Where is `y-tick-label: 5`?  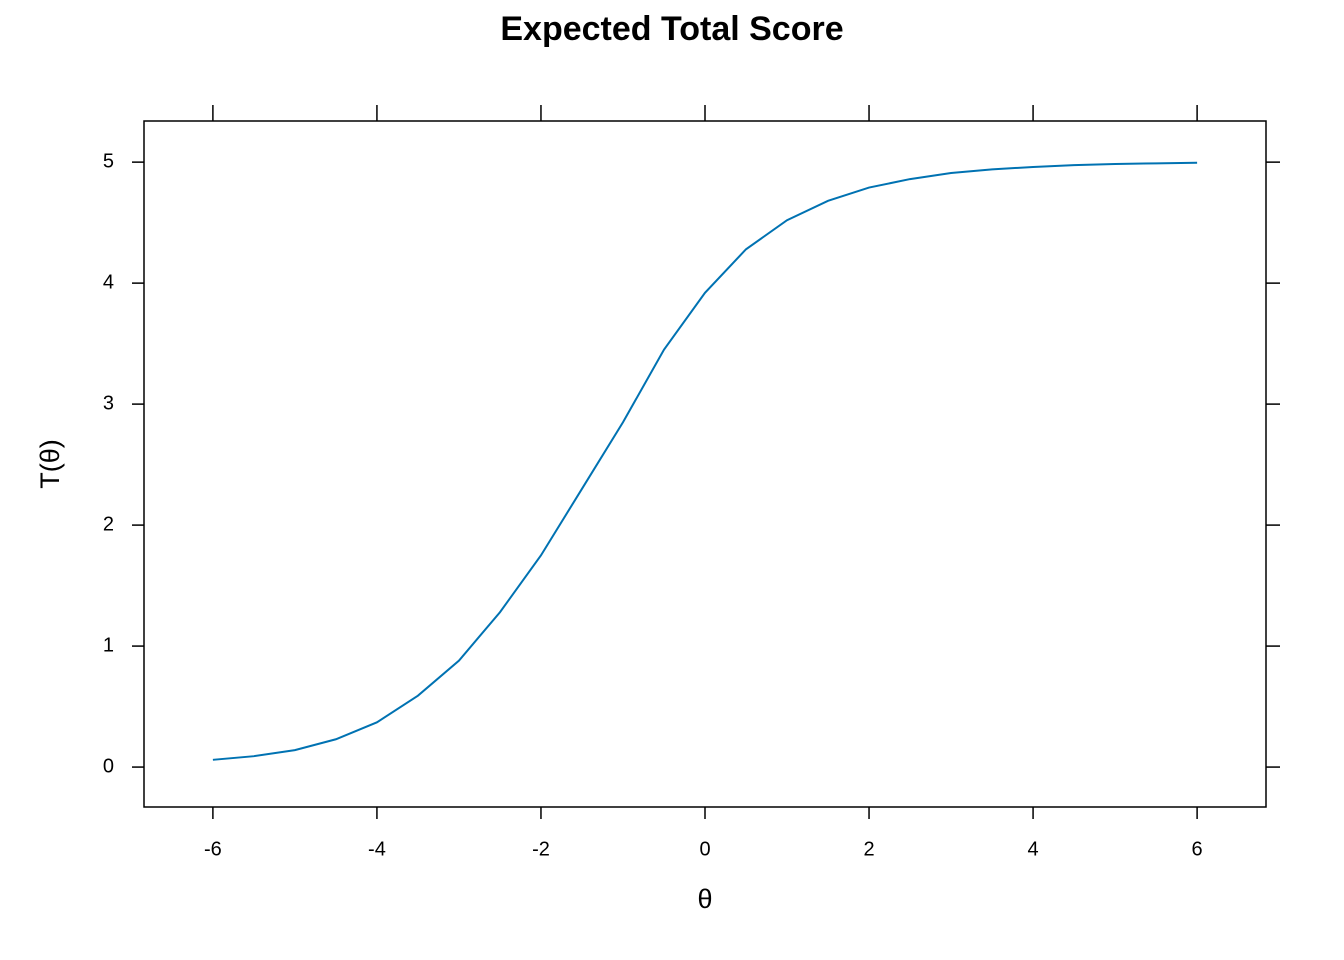
y-tick-label: 5 is located at coordinates (108, 161).